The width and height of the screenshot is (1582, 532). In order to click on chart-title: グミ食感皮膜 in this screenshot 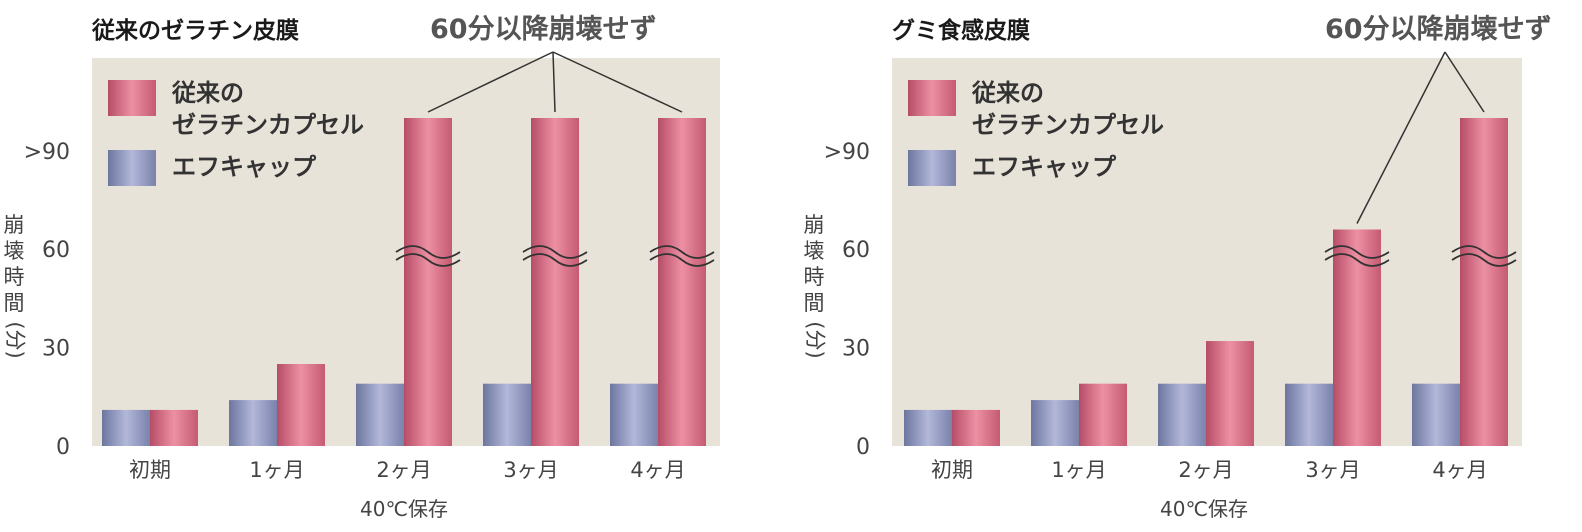, I will do `click(961, 30)`.